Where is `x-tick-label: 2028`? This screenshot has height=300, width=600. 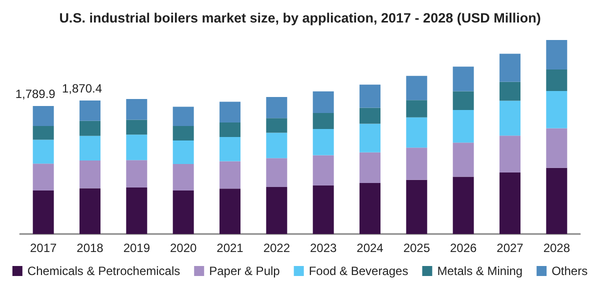 x-tick-label: 2028 is located at coordinates (556, 248).